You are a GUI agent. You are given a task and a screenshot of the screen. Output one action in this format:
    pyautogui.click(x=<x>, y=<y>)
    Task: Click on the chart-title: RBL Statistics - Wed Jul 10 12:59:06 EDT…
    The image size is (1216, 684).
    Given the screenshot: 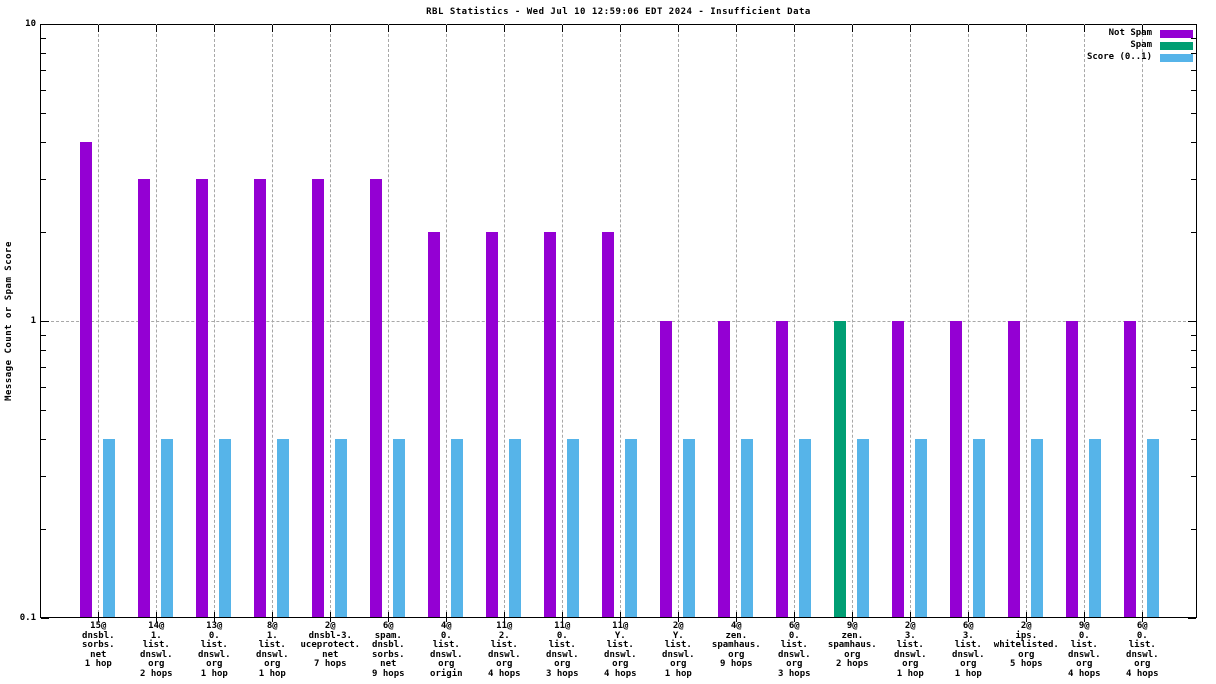 What is the action you would take?
    pyautogui.click(x=618, y=12)
    